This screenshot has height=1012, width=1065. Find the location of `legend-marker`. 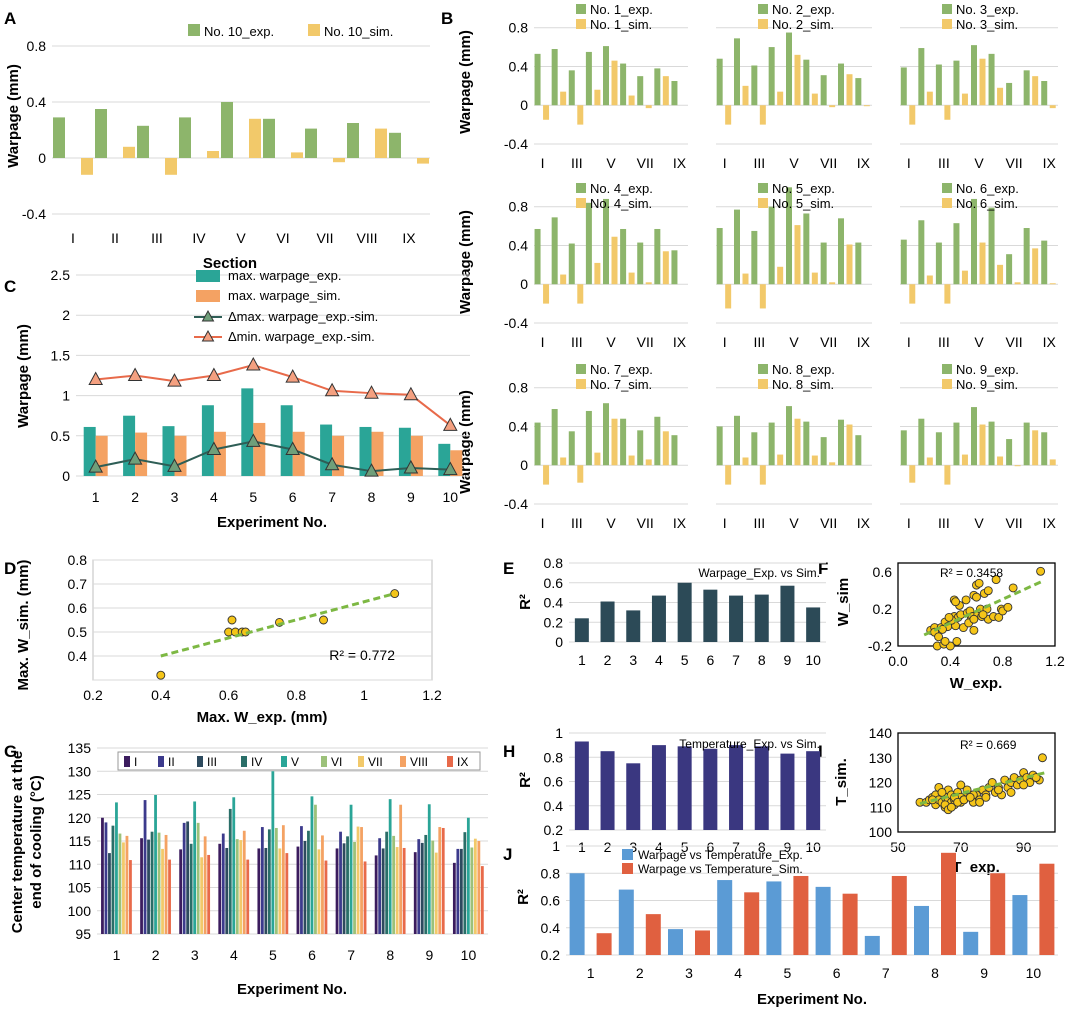

legend-marker is located at coordinates (208, 335).